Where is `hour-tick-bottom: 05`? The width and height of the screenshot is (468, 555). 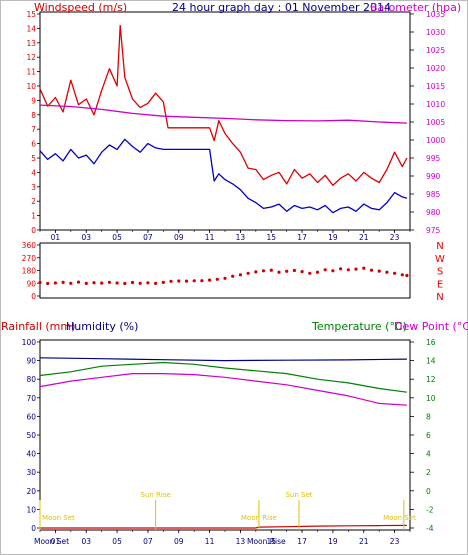
hour-tick-bottom: 05 is located at coordinates (117, 541).